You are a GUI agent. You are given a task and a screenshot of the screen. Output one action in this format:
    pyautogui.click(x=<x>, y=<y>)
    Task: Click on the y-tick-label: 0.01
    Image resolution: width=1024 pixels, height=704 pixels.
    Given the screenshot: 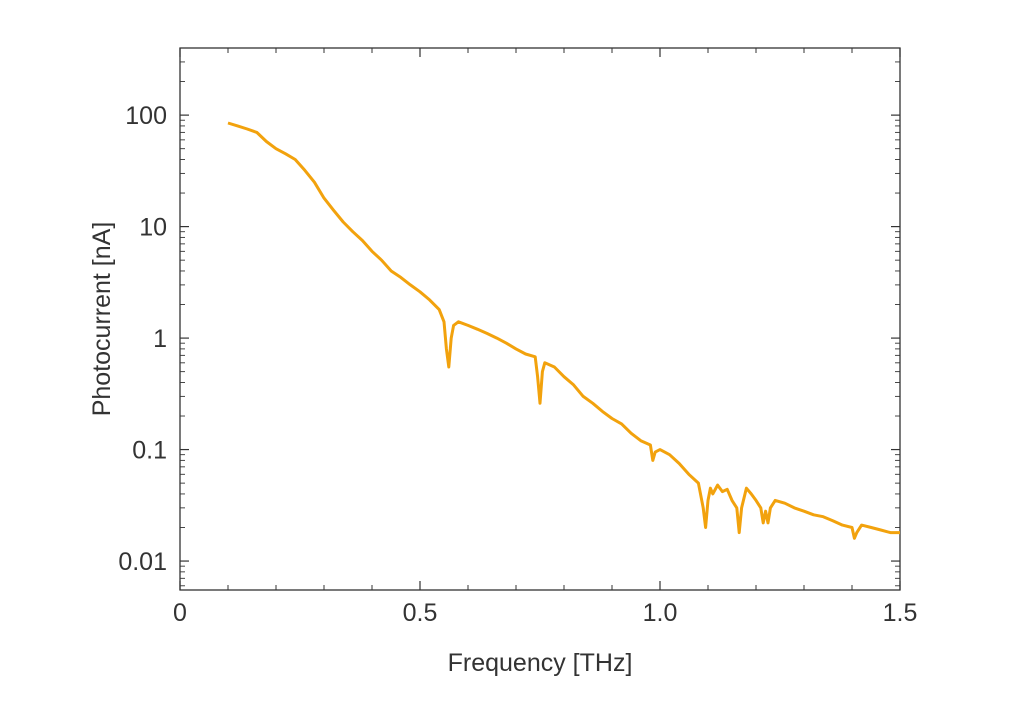 What is the action you would take?
    pyautogui.click(x=142, y=562)
    